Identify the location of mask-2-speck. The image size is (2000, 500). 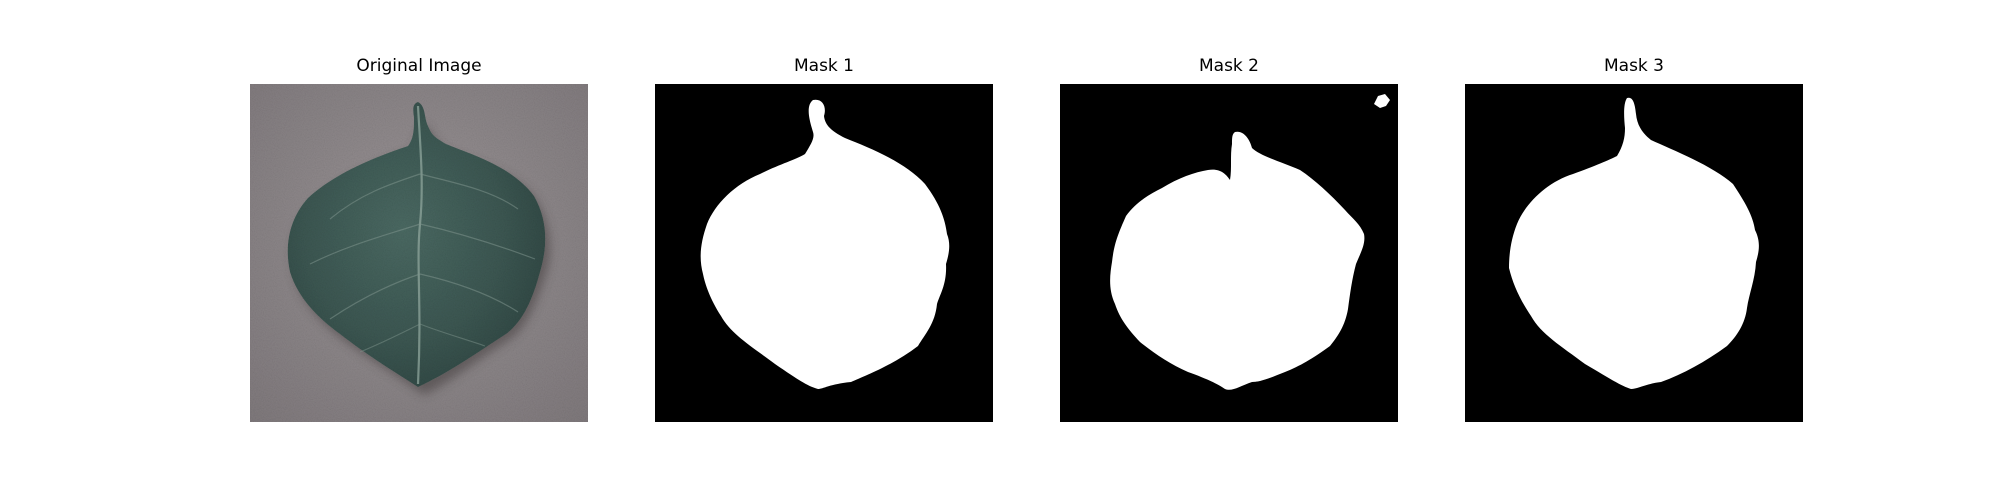
(1382, 101).